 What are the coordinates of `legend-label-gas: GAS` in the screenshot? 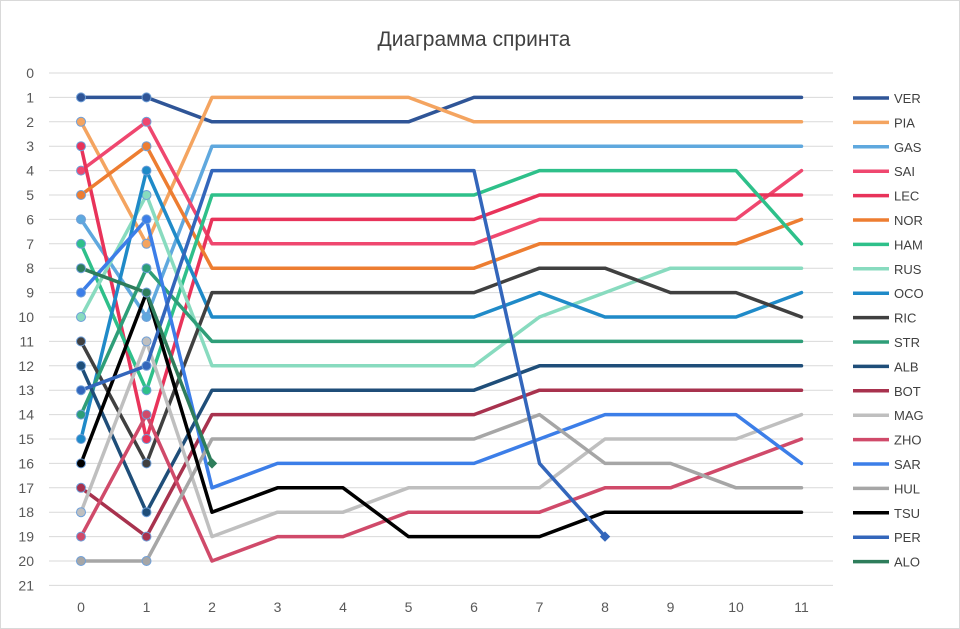 It's located at (908, 147).